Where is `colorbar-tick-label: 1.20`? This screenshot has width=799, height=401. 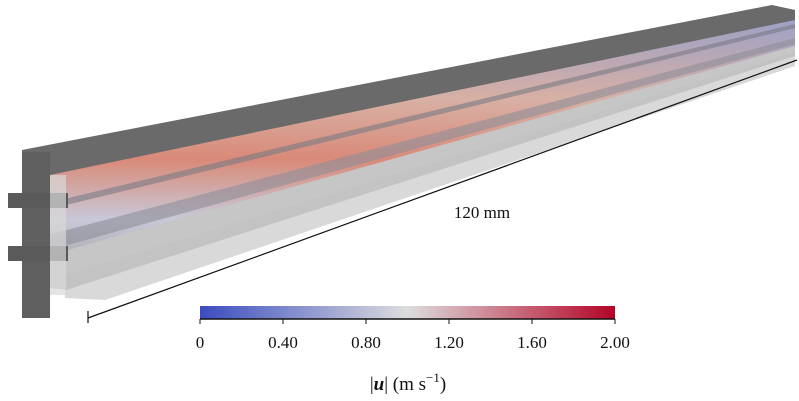 colorbar-tick-label: 1.20 is located at coordinates (449, 342).